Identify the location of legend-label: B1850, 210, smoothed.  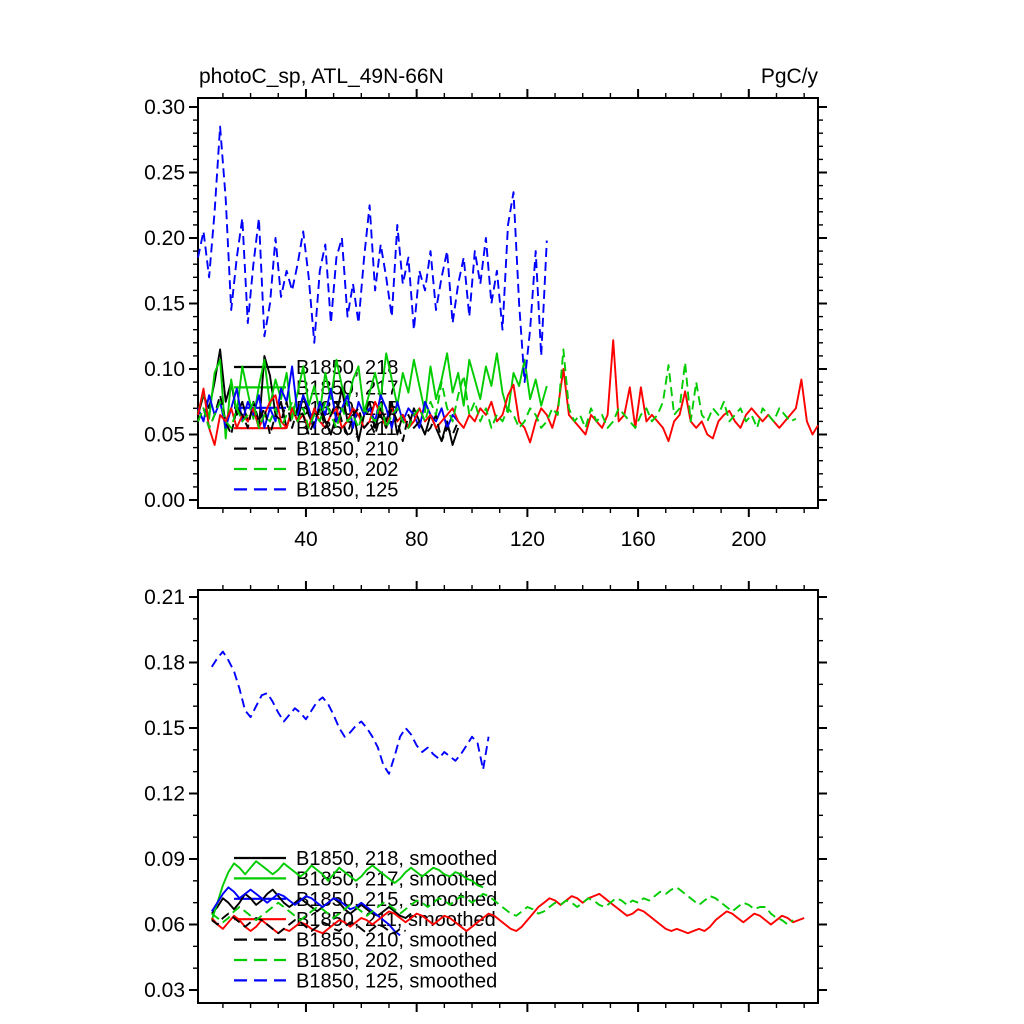
(396, 941).